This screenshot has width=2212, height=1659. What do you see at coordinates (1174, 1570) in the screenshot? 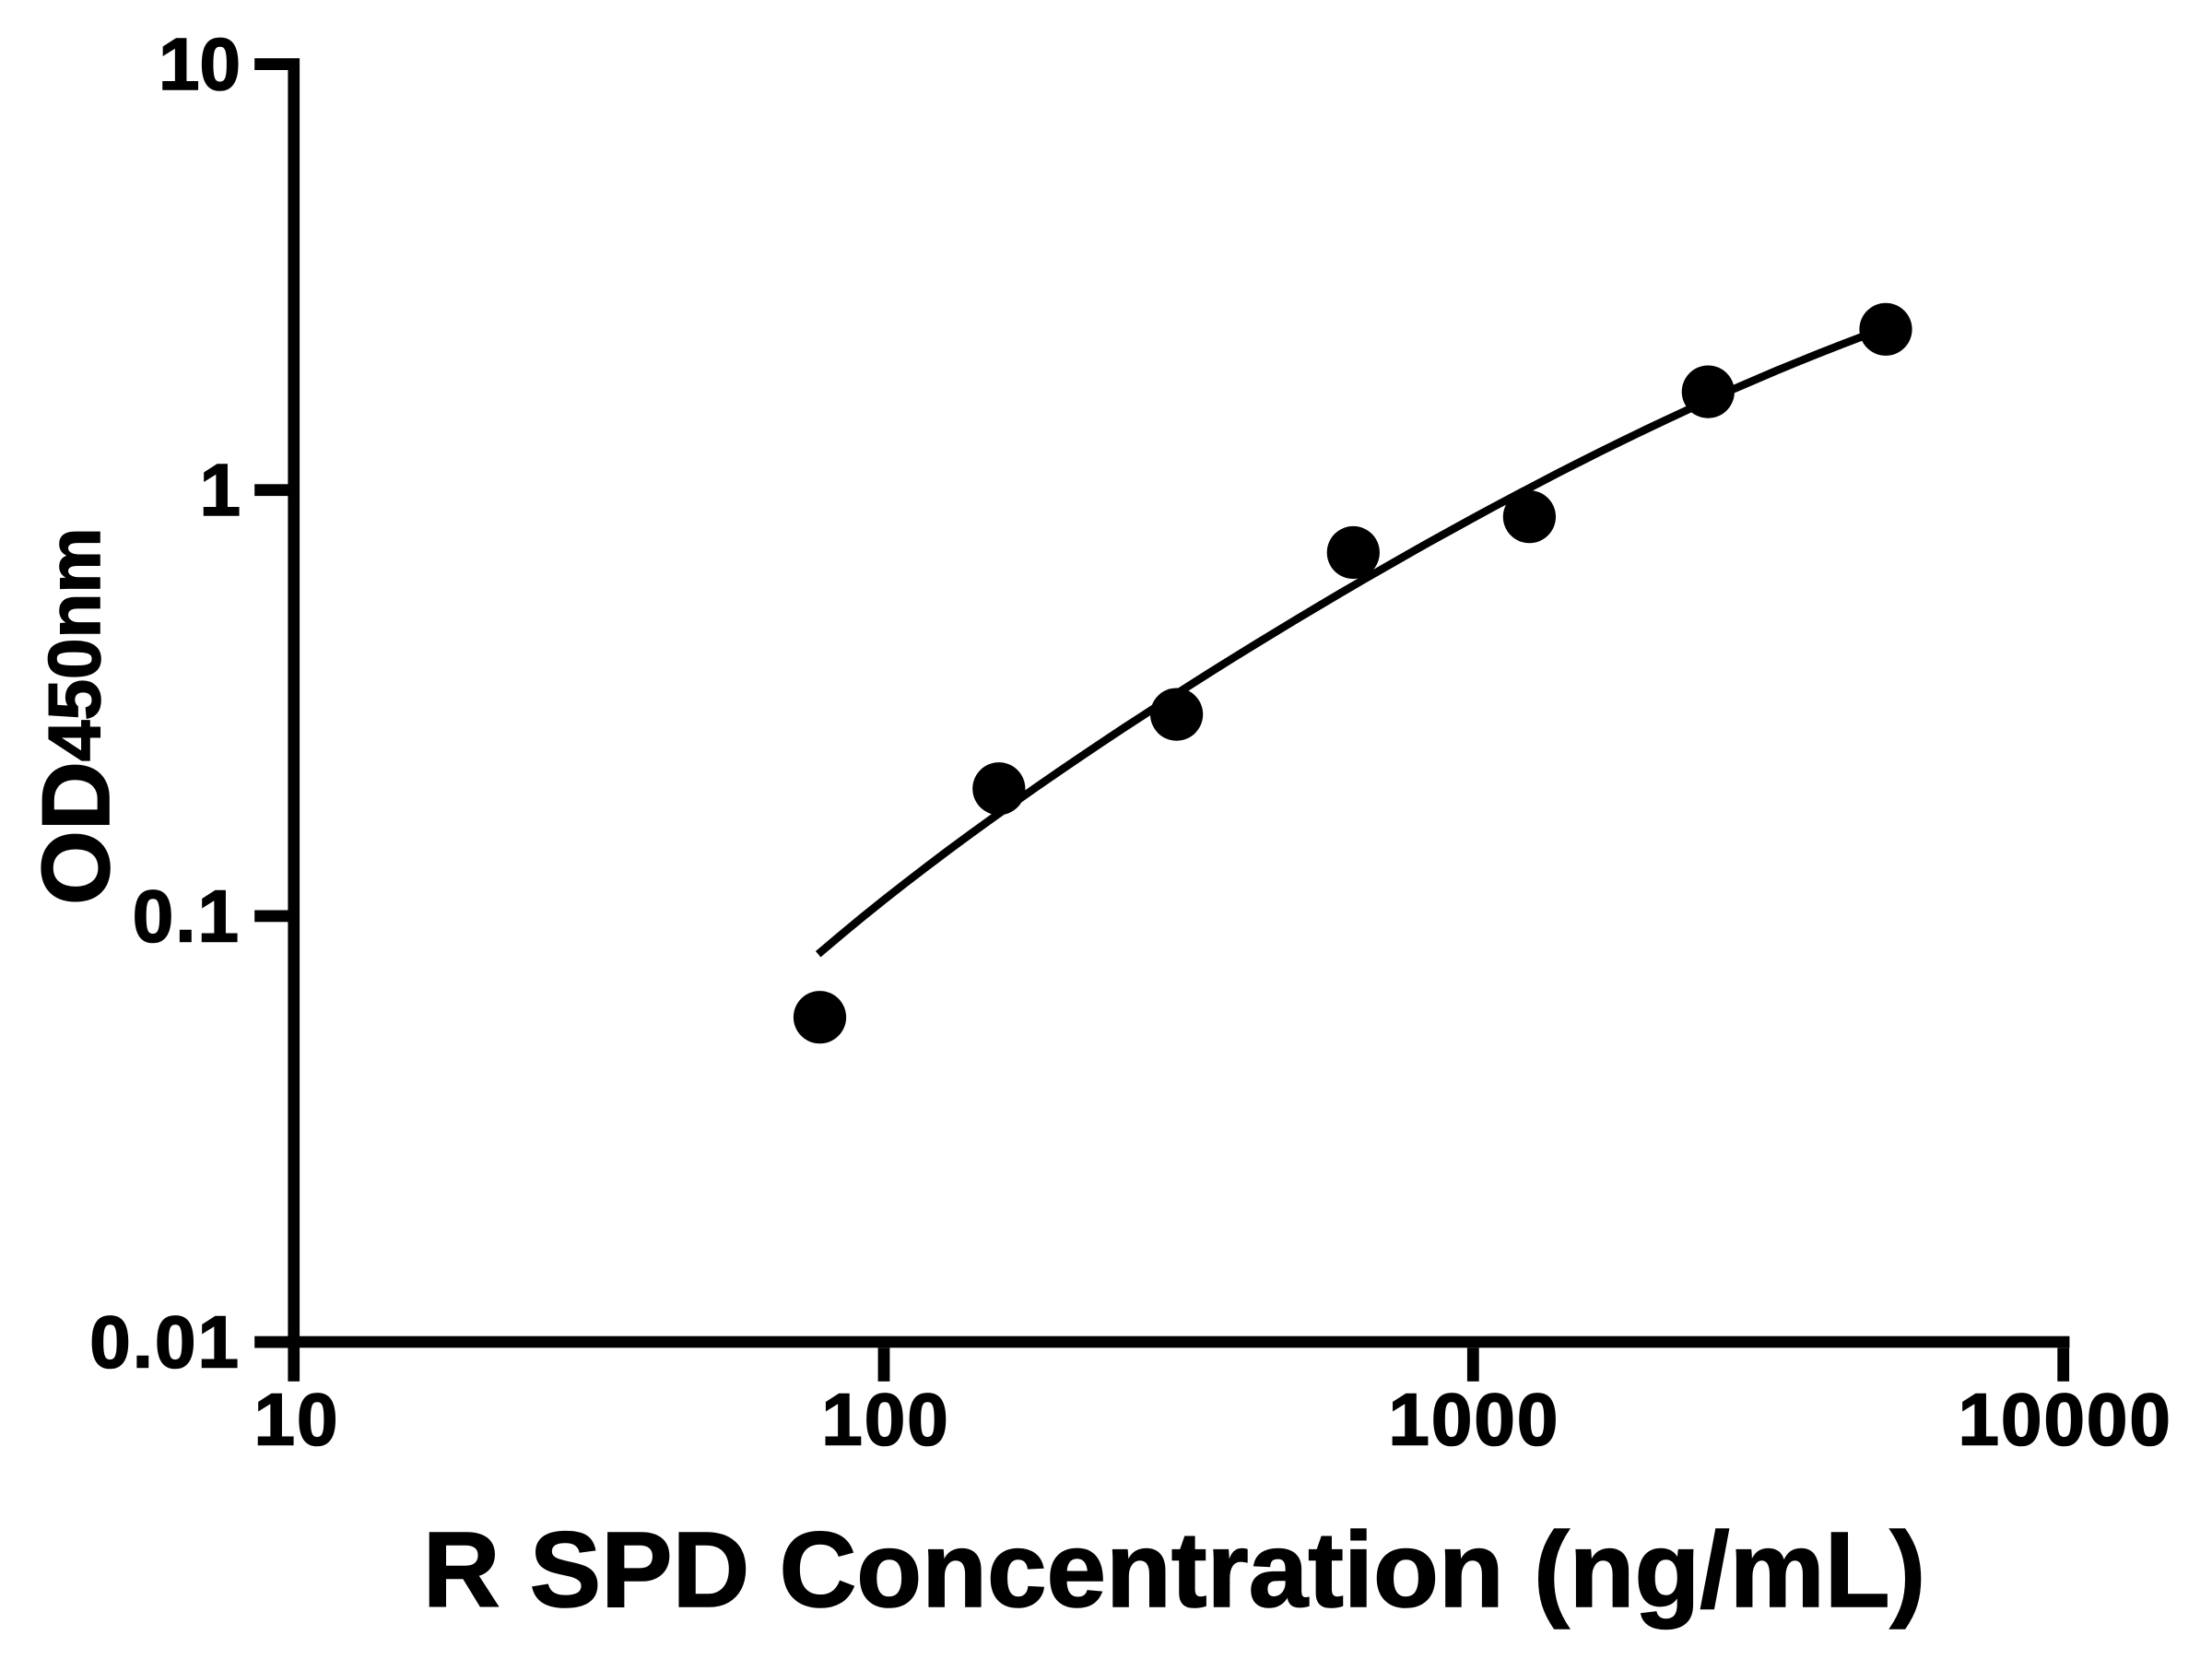
I see `svg-text: R SPD Concentration (ng/mL)` at bounding box center [1174, 1570].